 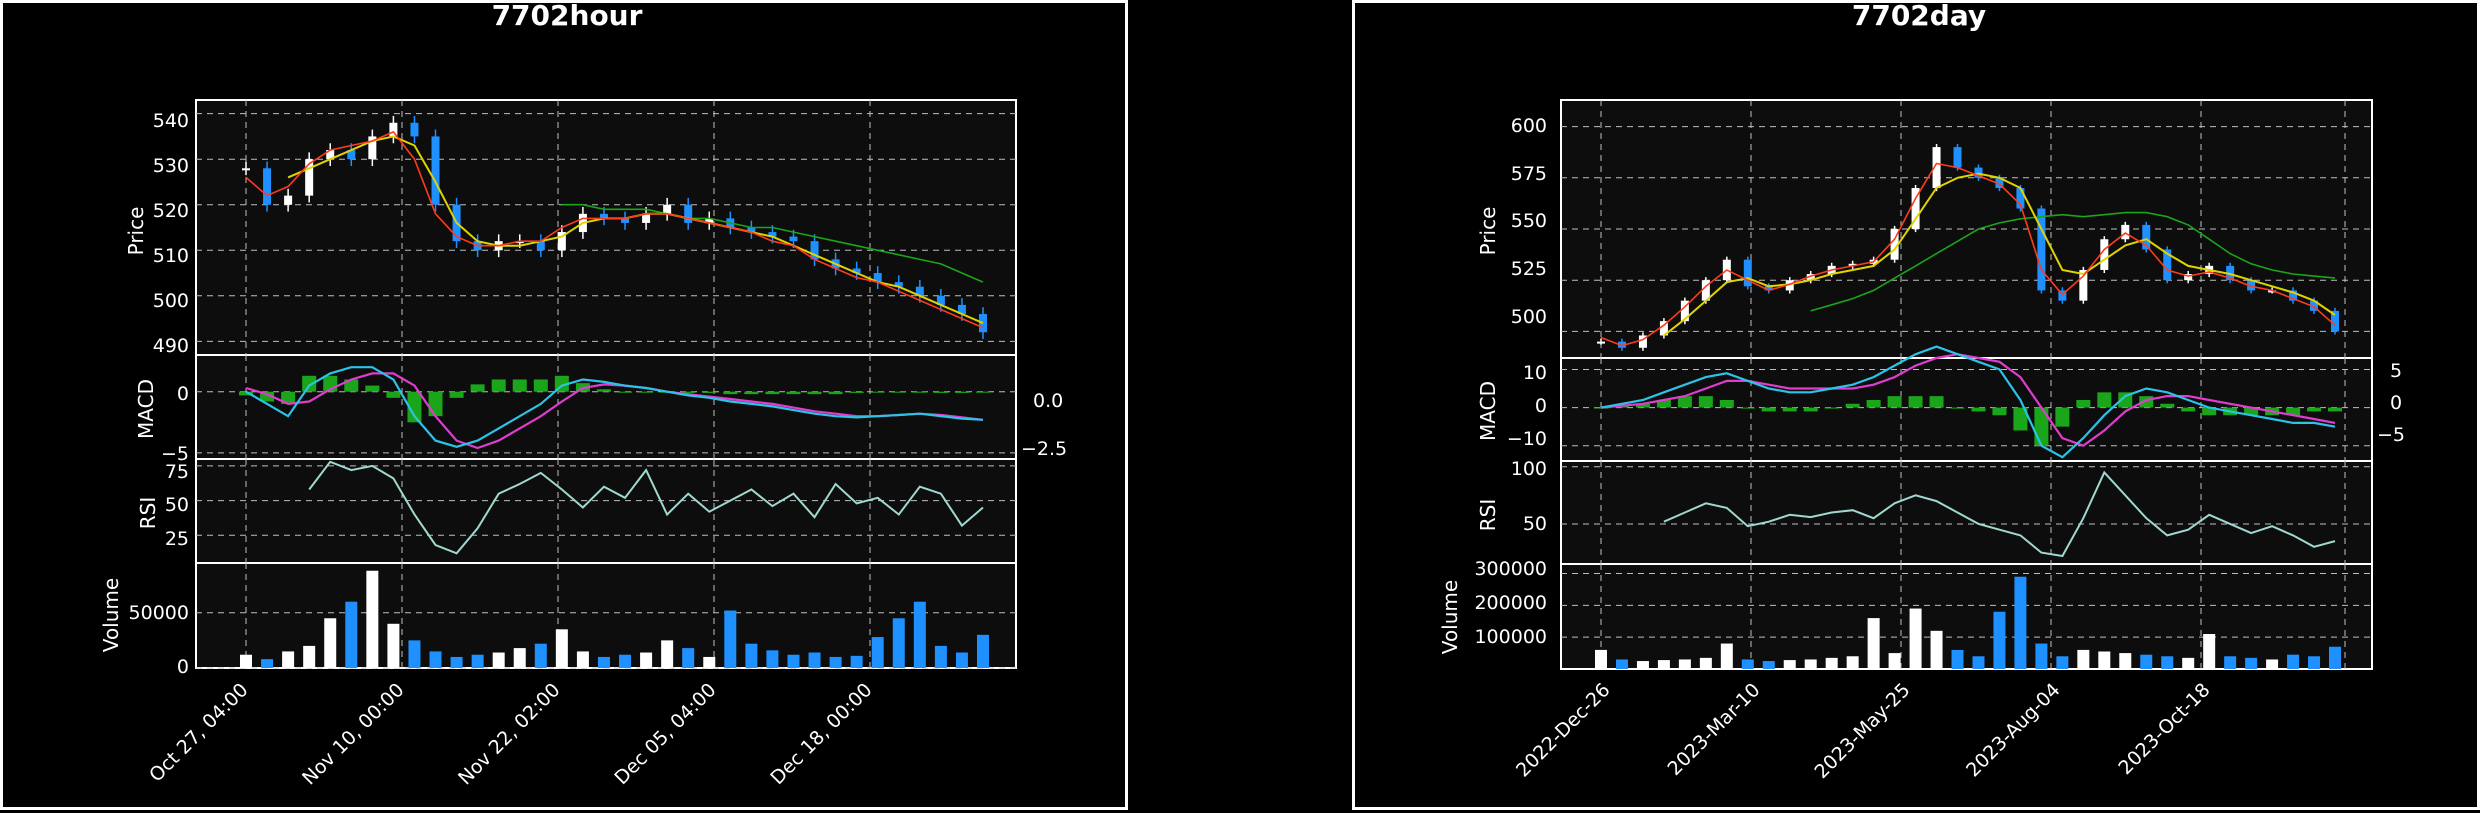 I want to click on volume-panel, so click(x=1966, y=616).